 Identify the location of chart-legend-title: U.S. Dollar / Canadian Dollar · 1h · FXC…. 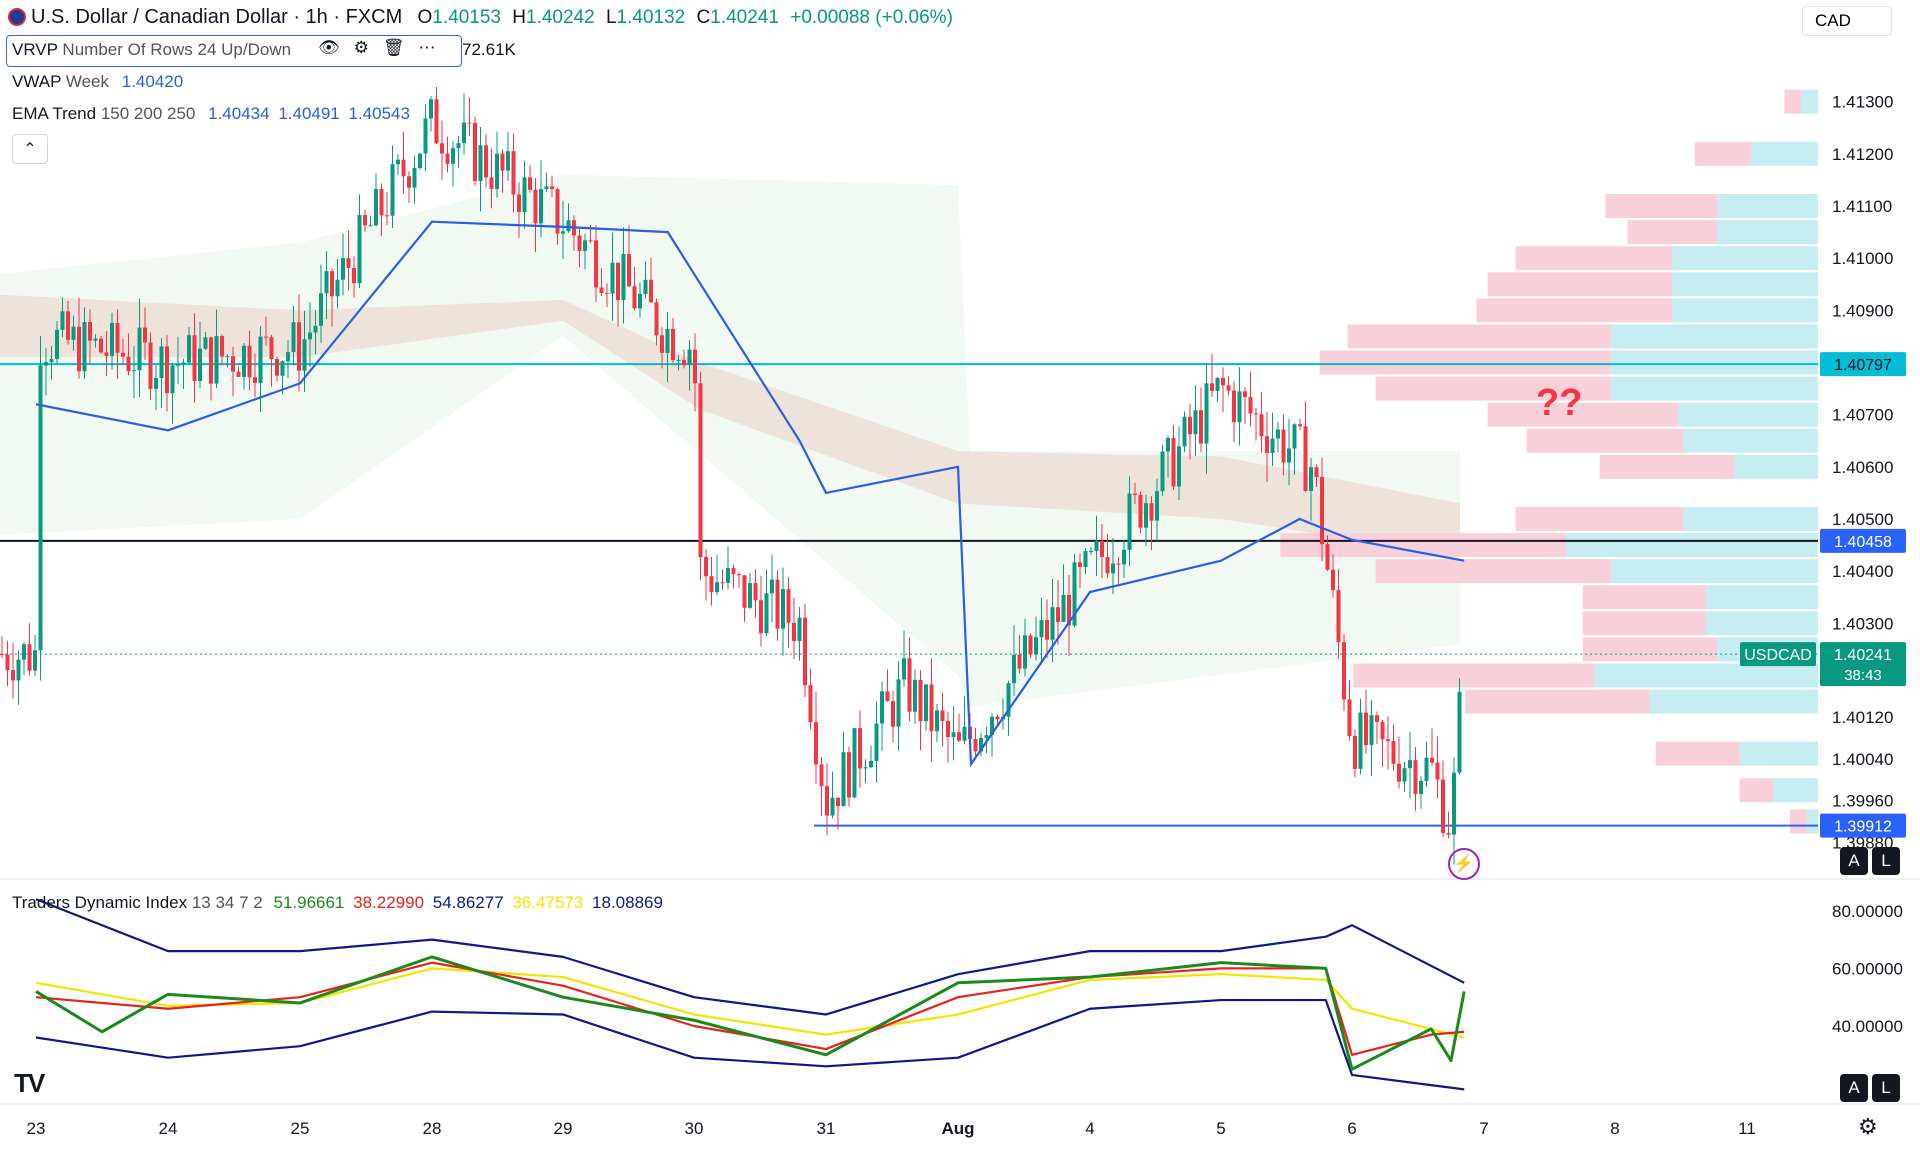
(480, 17).